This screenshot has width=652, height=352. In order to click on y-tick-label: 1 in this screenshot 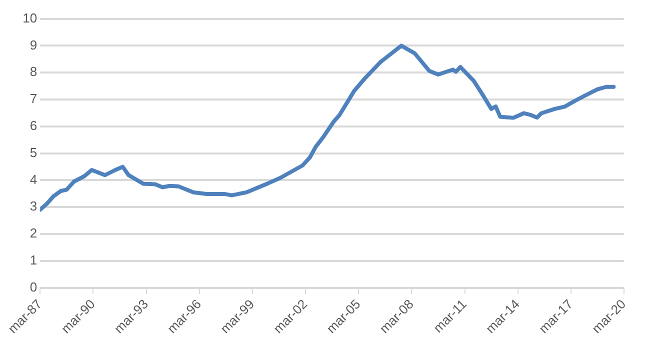, I will do `click(34, 260)`.